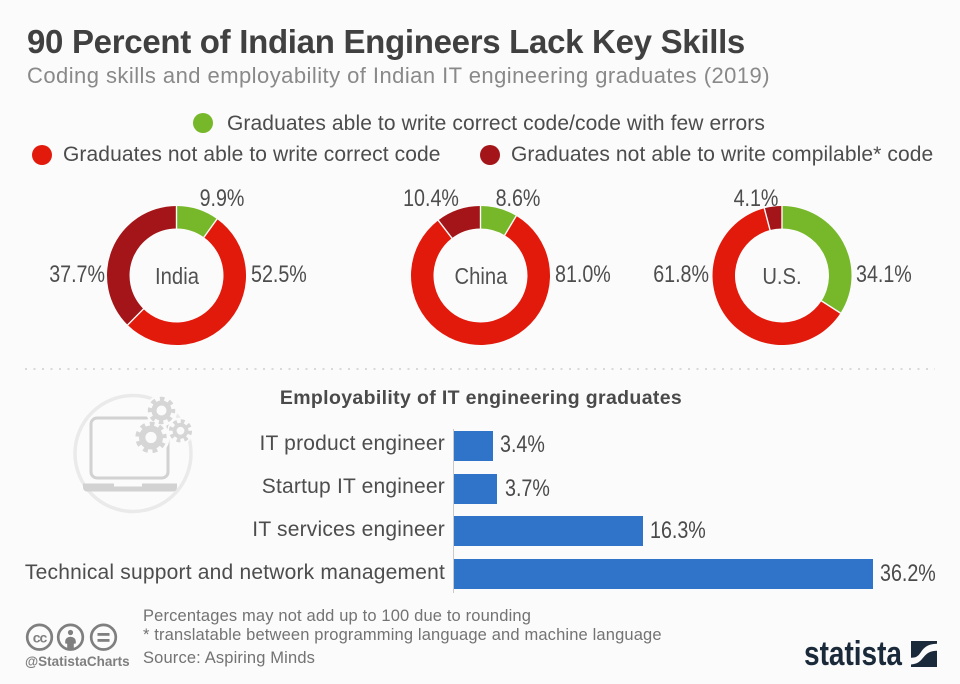 The height and width of the screenshot is (684, 960). What do you see at coordinates (77, 661) in the screenshot?
I see `svg-text: @StatistaCharts` at bounding box center [77, 661].